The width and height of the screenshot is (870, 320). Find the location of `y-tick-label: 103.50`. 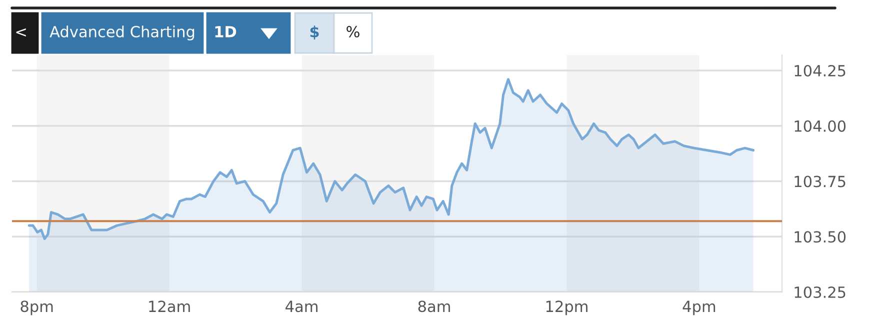

y-tick-label: 103.50 is located at coordinates (820, 237).